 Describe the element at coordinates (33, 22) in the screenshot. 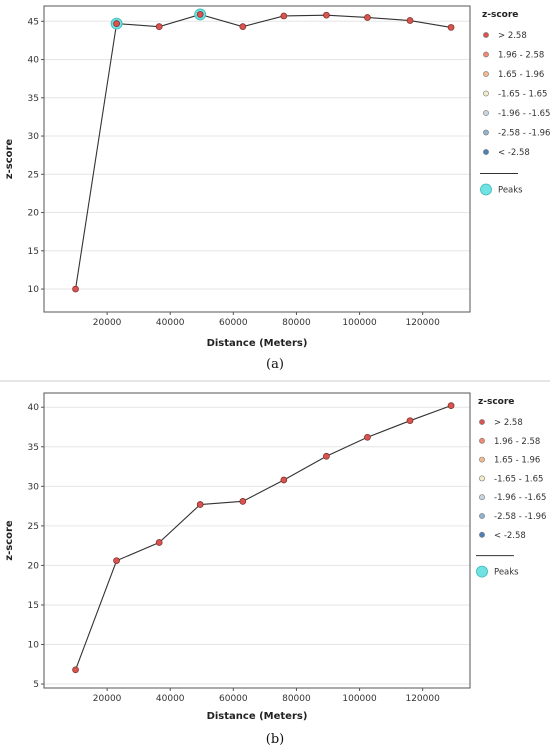

I see `y-tick-label: 45` at that location.